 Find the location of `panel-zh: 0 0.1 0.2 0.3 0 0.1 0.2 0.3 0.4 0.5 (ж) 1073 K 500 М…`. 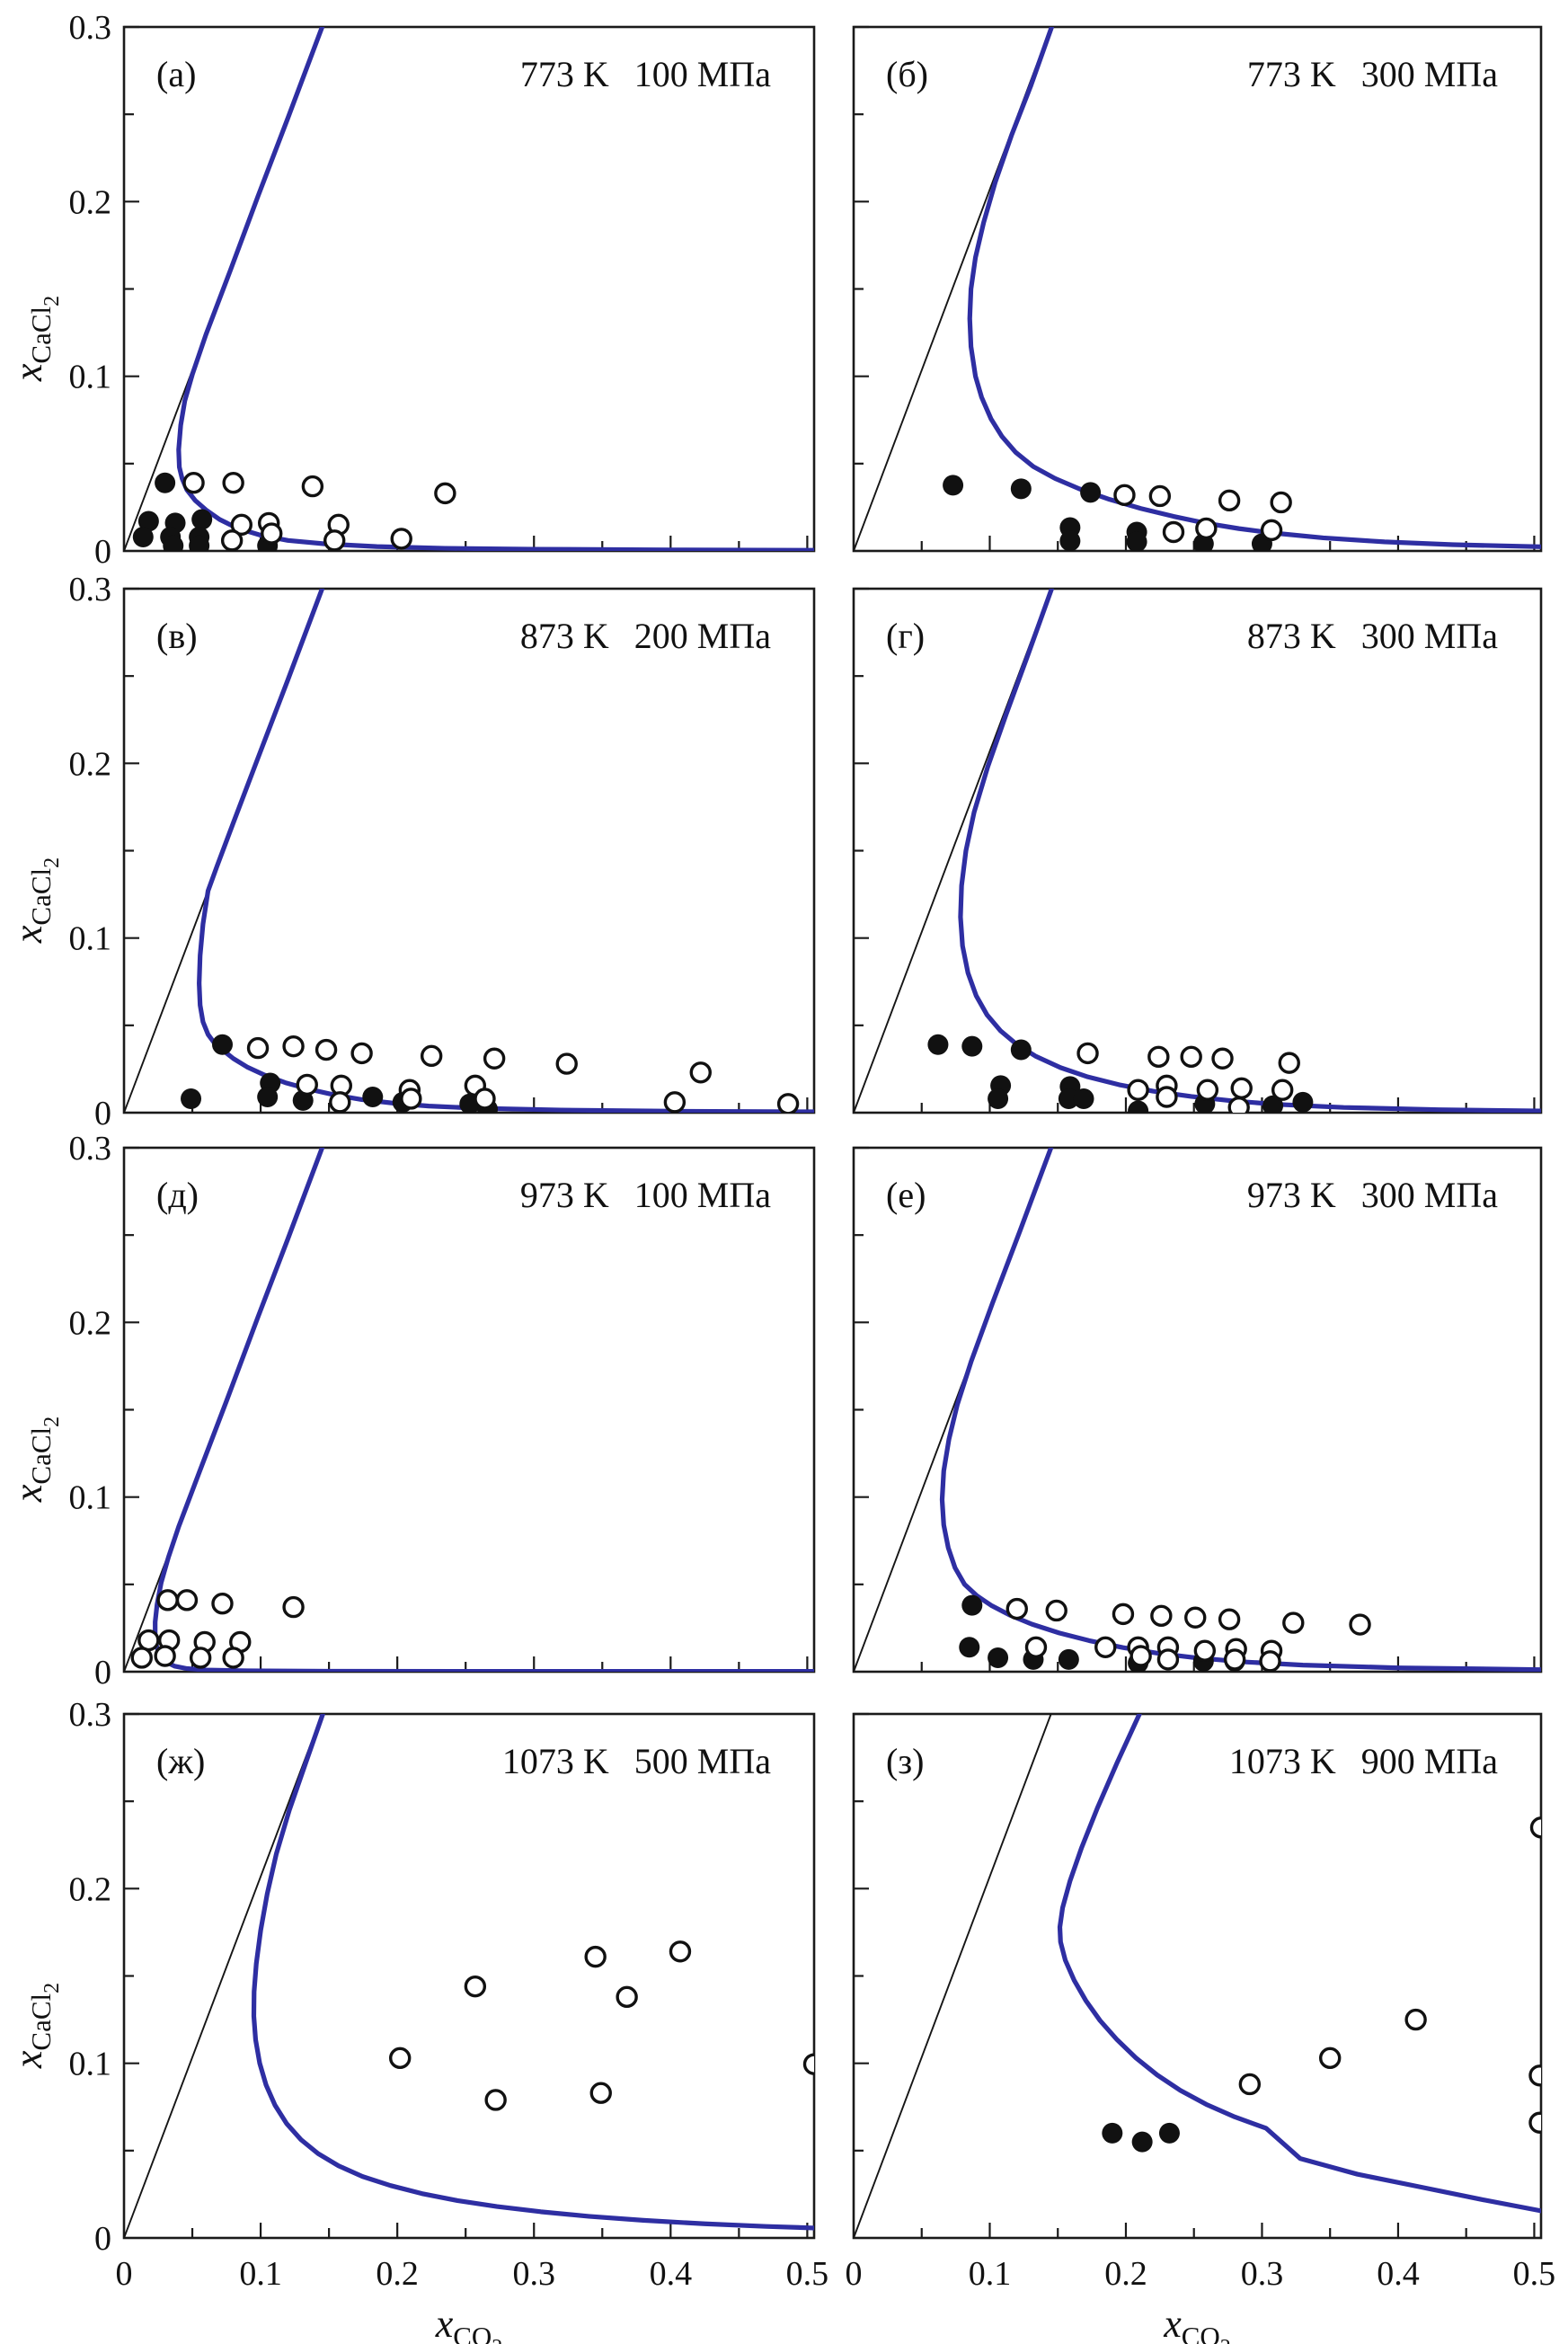

panel-zh: 0 0.1 0.2 0.3 0 0.1 0.2 0.3 0.4 0.5 (ж) 1073 K 500 М… is located at coordinates (417, 2020).